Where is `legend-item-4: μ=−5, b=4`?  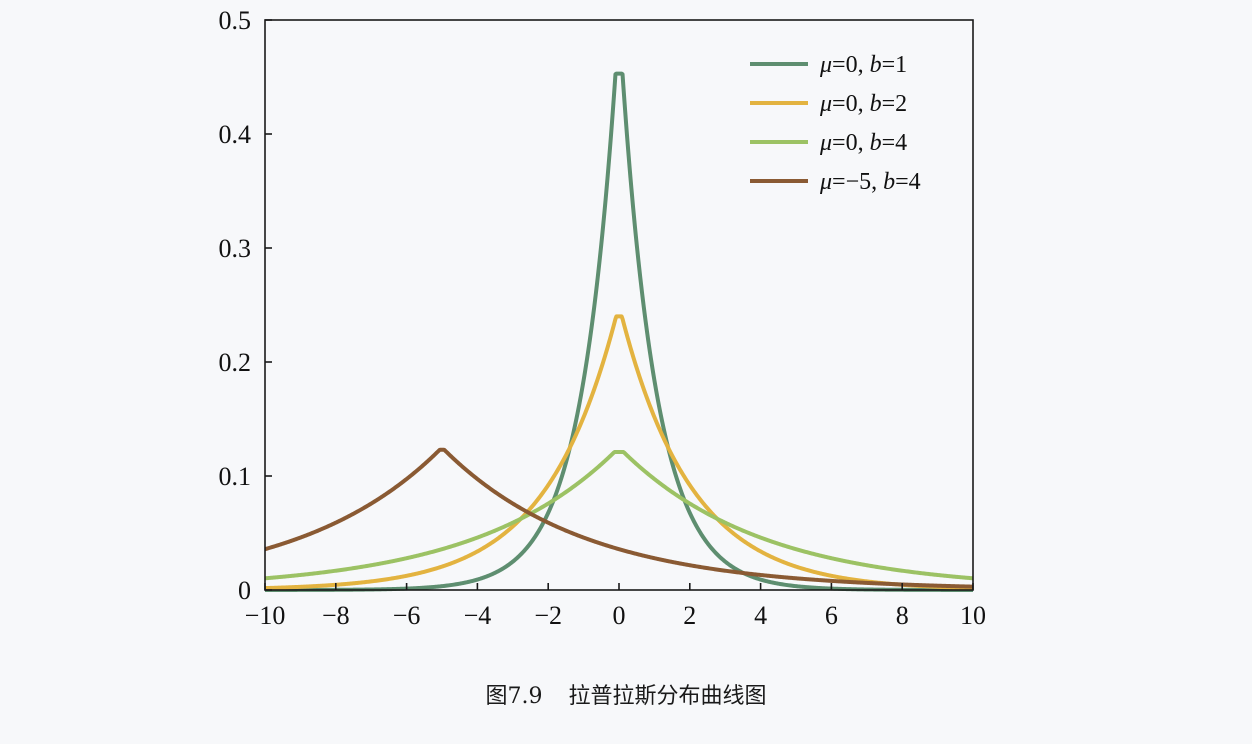 legend-item-4: μ=−5, b=4 is located at coordinates (835, 182).